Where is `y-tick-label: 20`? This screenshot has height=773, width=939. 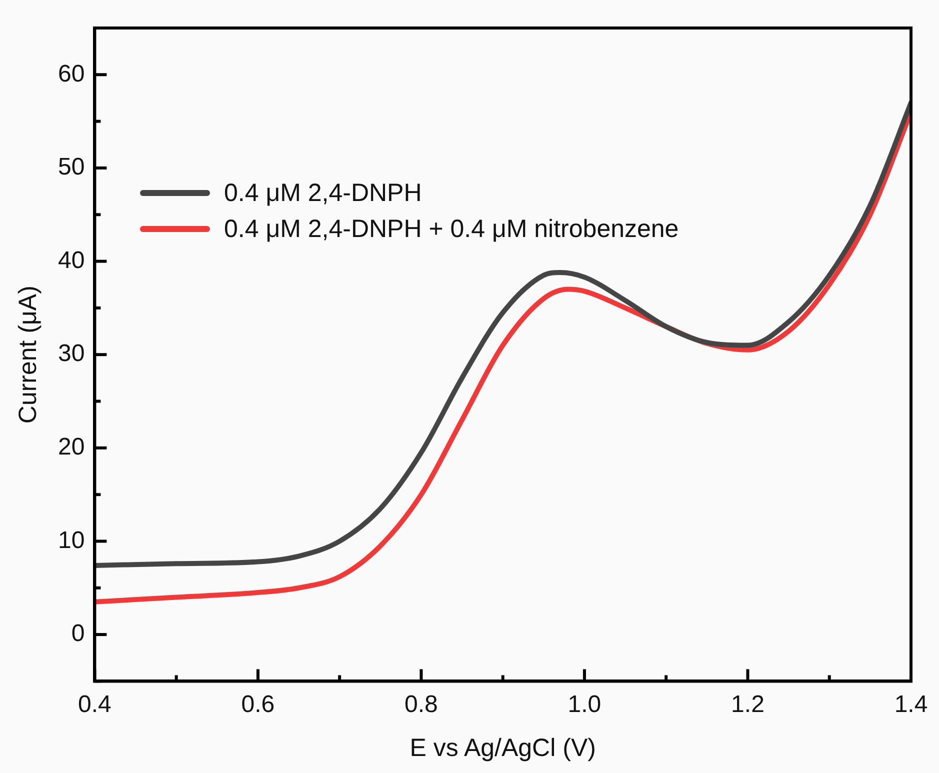 y-tick-label: 20 is located at coordinates (71, 447).